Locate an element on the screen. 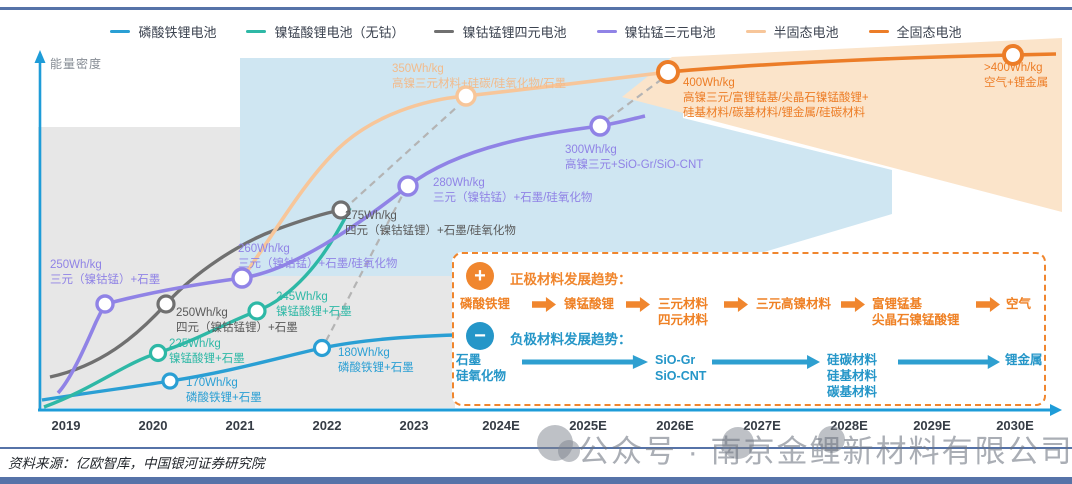 The image size is (1072, 484). legend-swatch-lnmo is located at coordinates (256, 31).